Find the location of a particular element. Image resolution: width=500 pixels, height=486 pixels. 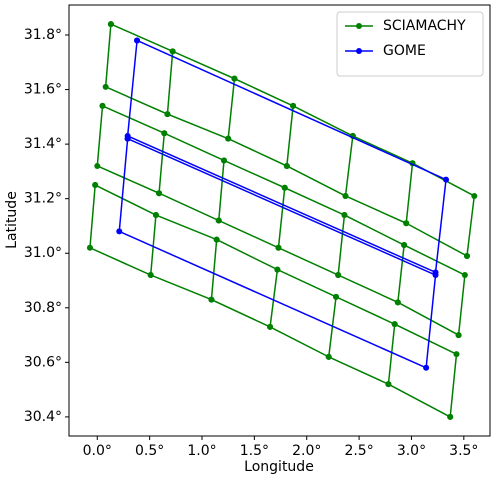

legend-label: SCIAMACHY is located at coordinates (424, 26).